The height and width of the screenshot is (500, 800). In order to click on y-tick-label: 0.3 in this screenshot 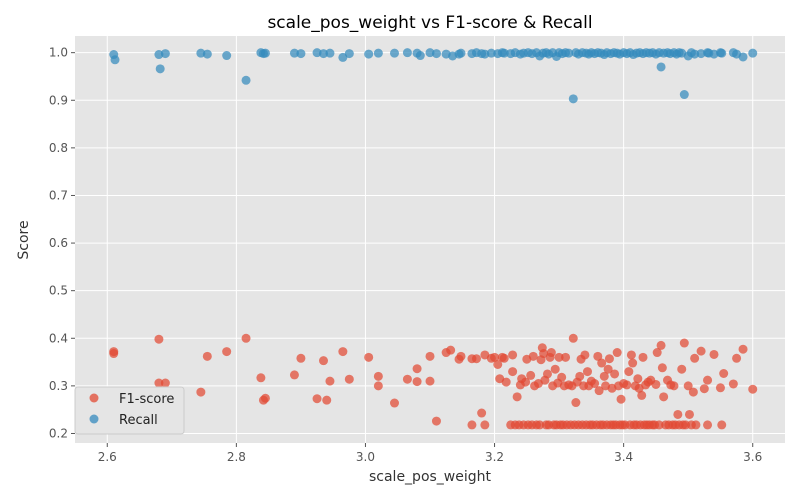, I will do `click(58, 386)`.